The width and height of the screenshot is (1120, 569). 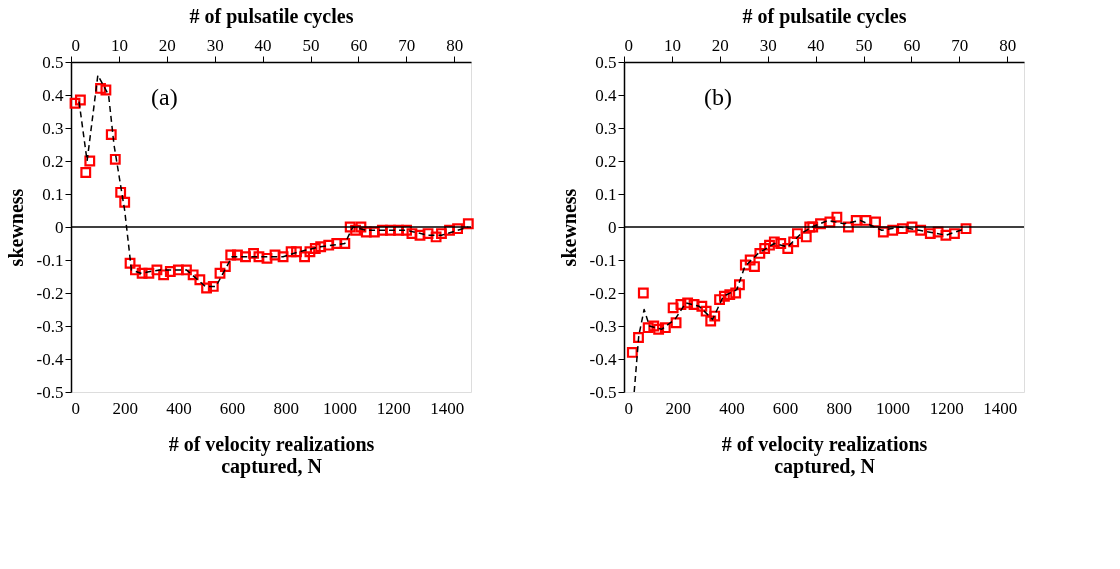 What do you see at coordinates (119, 45) in the screenshot?
I see `x2-tick-label: 10` at bounding box center [119, 45].